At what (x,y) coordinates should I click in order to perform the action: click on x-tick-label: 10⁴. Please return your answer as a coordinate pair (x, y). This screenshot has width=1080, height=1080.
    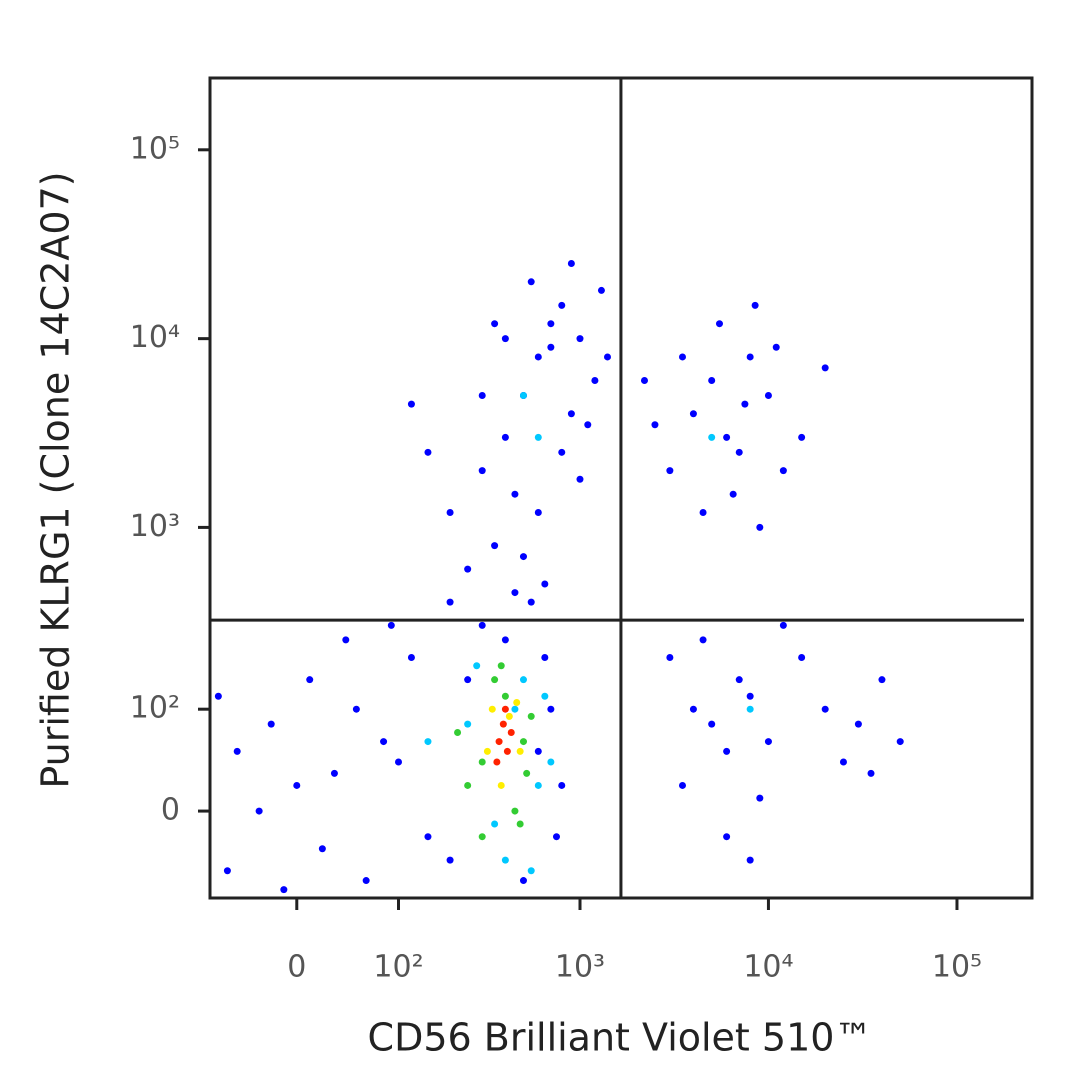
    Looking at the image, I should click on (768, 967).